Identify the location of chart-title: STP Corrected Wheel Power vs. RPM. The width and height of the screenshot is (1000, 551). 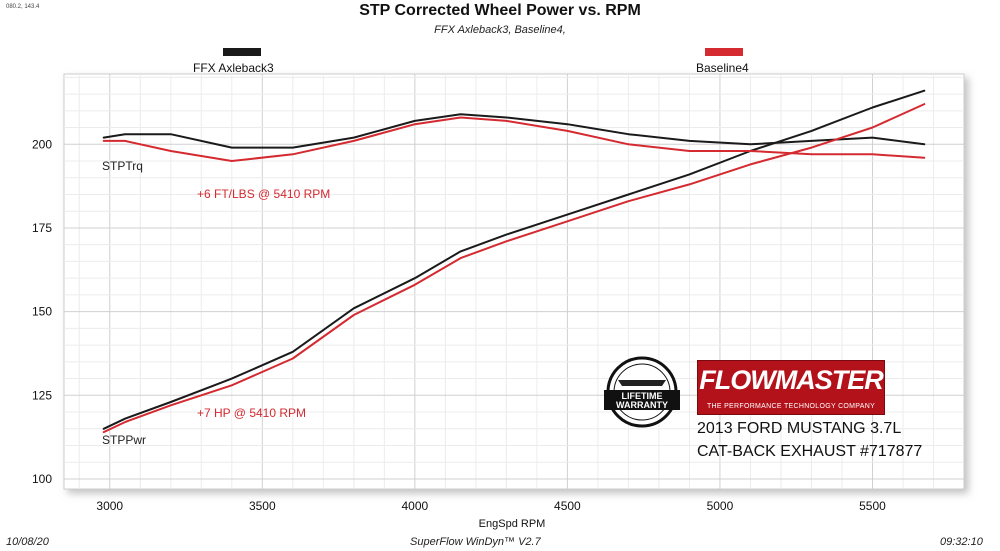
(500, 10).